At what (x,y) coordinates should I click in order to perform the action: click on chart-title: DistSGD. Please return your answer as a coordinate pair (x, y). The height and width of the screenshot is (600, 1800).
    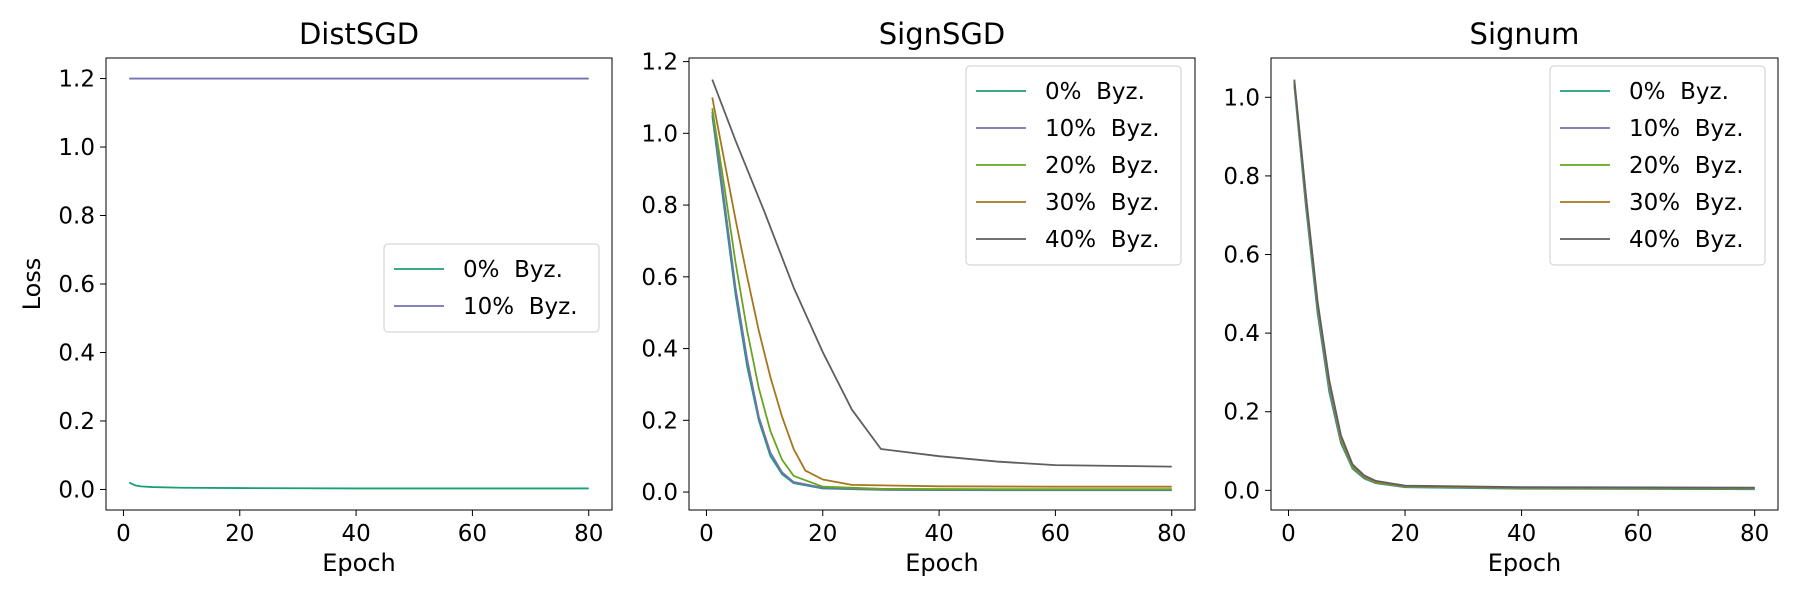
    Looking at the image, I should click on (359, 34).